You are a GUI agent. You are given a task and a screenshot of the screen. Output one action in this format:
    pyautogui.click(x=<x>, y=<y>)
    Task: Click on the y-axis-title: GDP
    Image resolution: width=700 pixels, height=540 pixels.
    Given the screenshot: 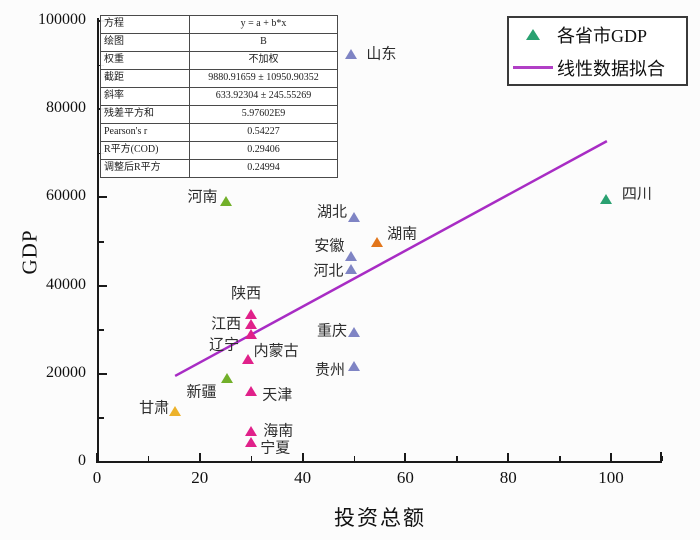 What is the action you would take?
    pyautogui.click(x=29, y=252)
    